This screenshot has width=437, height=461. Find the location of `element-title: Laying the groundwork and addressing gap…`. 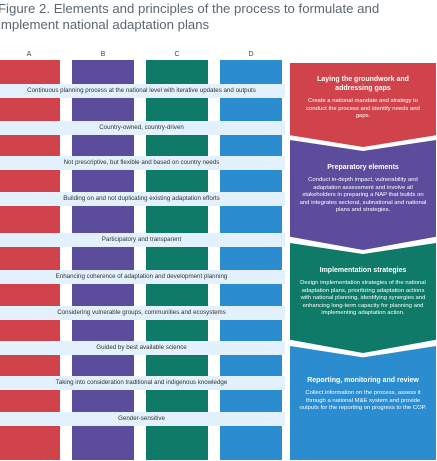

element-title: Laying the groundwork and addressing gap… is located at coordinates (363, 84).